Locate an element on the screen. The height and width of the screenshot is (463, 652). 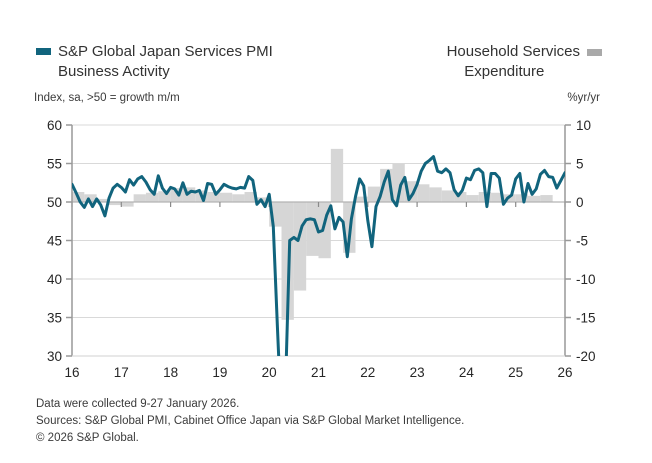
x-axis-label: 16 is located at coordinates (71, 372).